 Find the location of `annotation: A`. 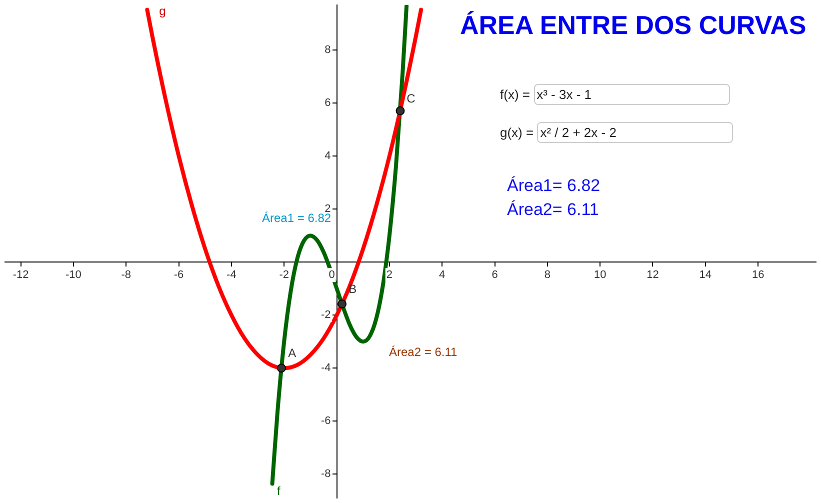

annotation: A is located at coordinates (292, 353).